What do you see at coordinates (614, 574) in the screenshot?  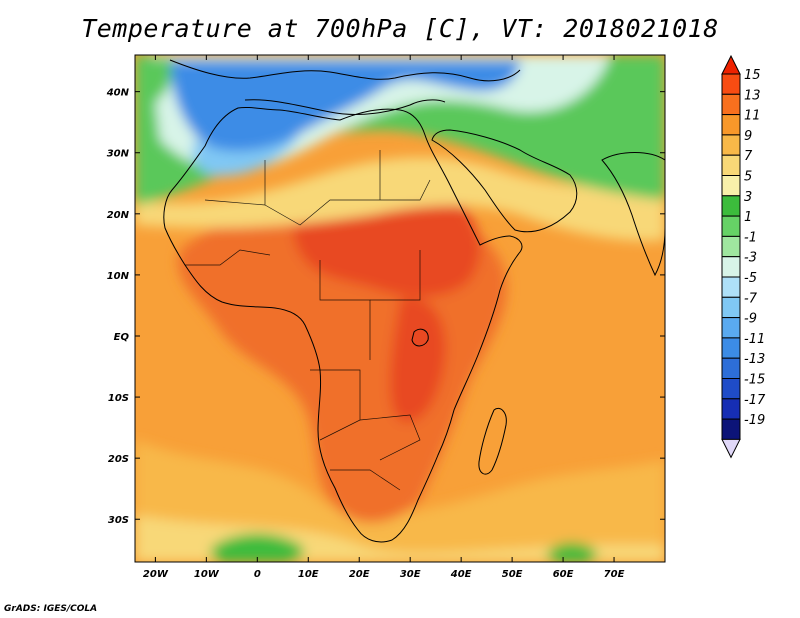 I see `x-tick-label: 70E` at bounding box center [614, 574].